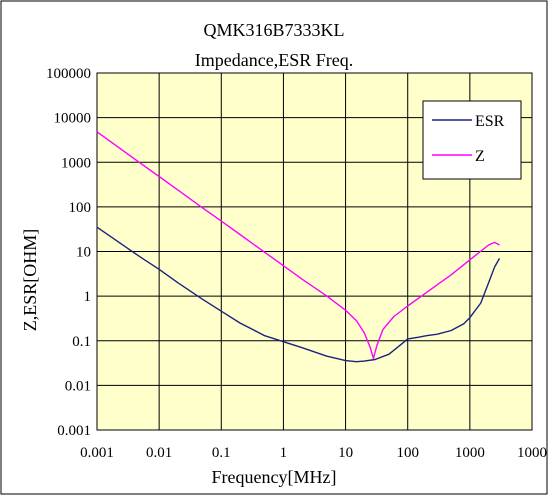 Image resolution: width=548 pixels, height=495 pixels. Describe the element at coordinates (97, 453) in the screenshot. I see `x-tick-label: 0.001` at that location.